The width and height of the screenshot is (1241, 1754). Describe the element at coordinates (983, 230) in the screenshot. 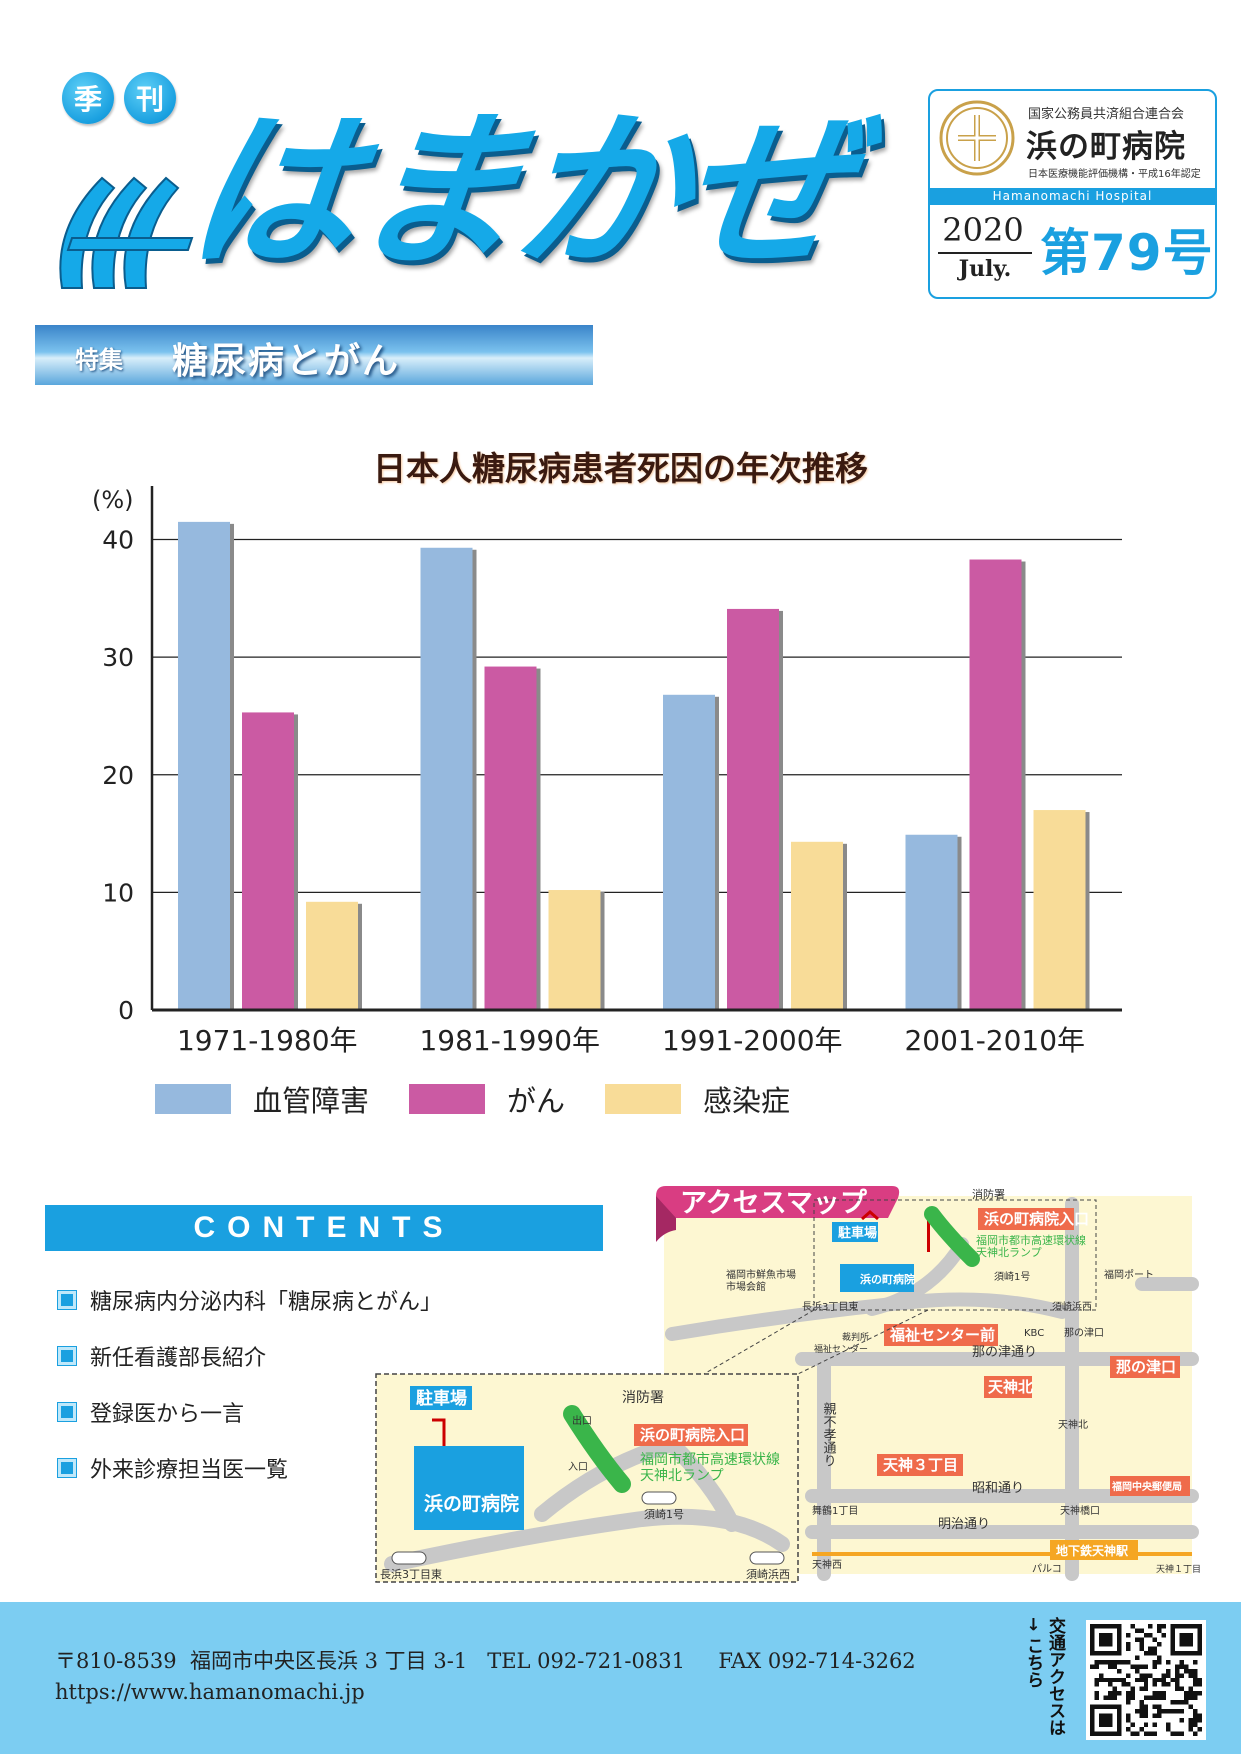

I see `issue-year: 2020` at that location.